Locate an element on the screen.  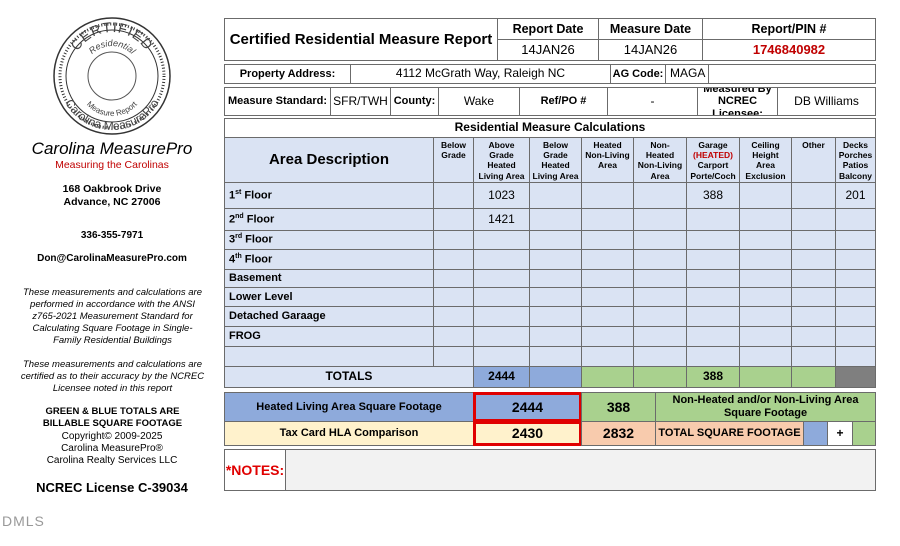
summary-value: 2444 is located at coordinates (527, 407).